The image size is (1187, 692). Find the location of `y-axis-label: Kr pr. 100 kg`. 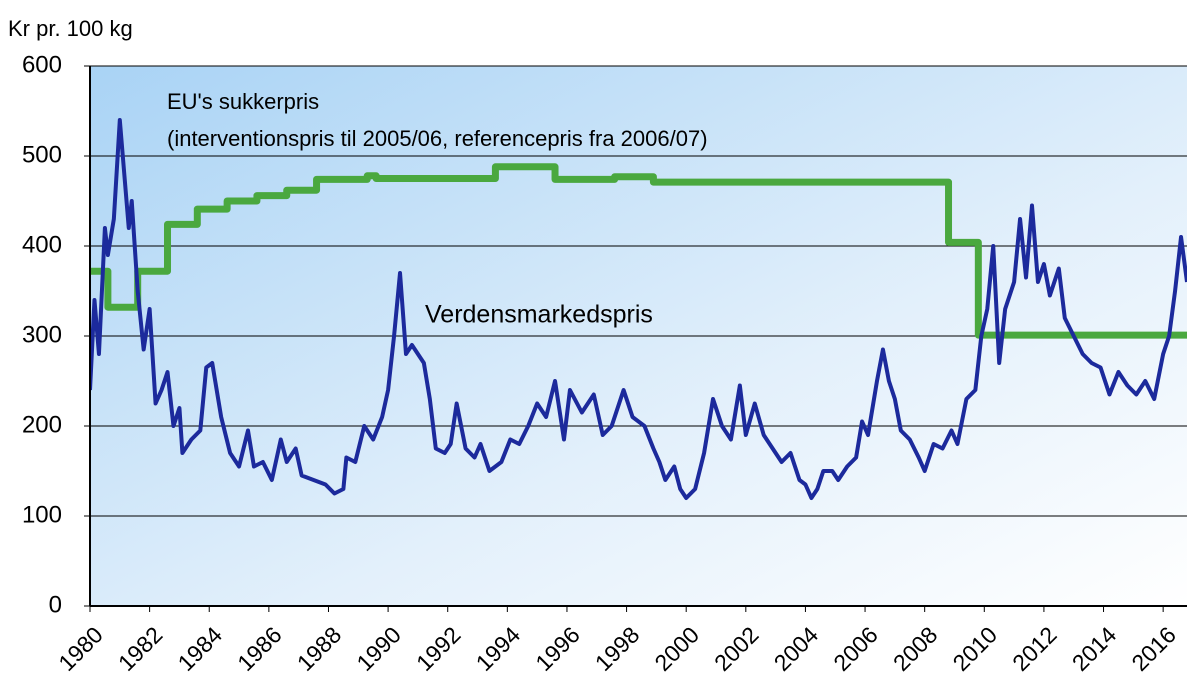

y-axis-label: Kr pr. 100 kg is located at coordinates (70, 28).